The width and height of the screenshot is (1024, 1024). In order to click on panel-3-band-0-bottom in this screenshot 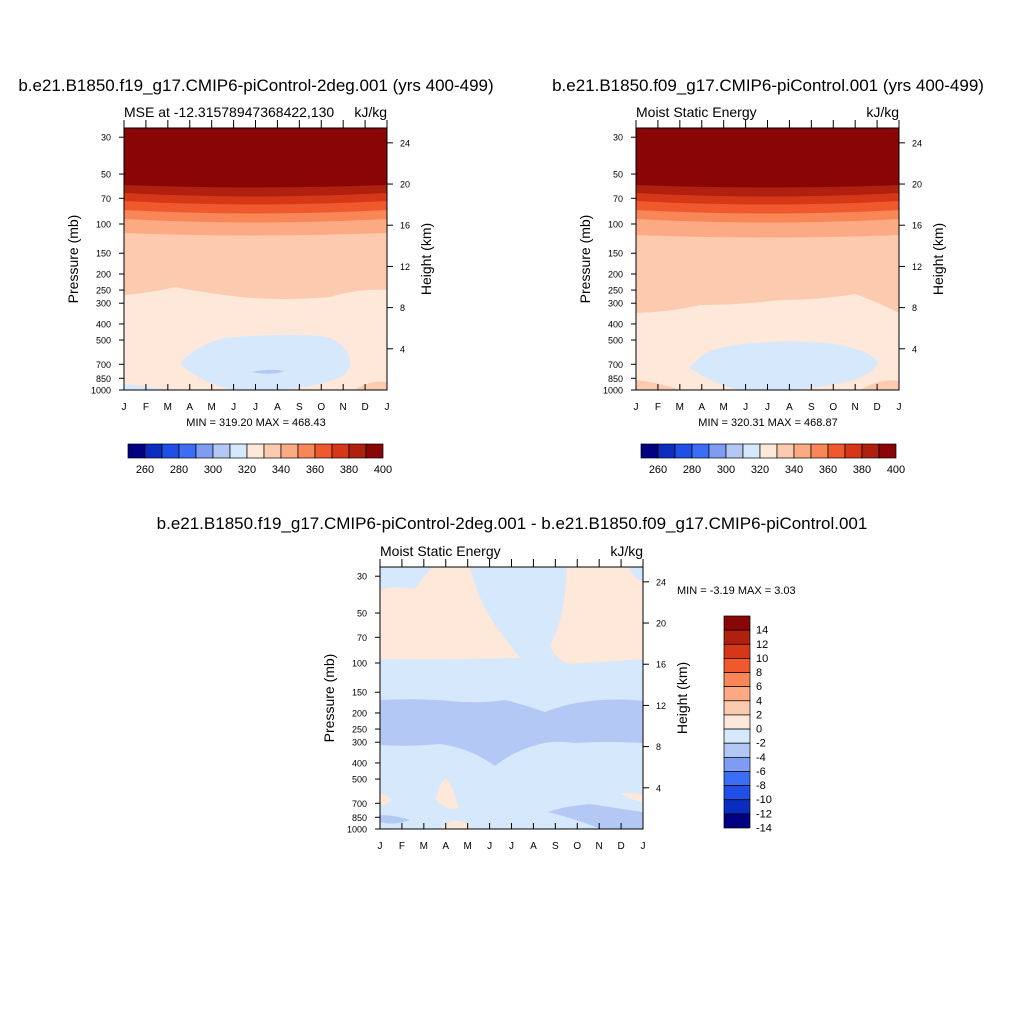, I will do `click(455, 824)`.